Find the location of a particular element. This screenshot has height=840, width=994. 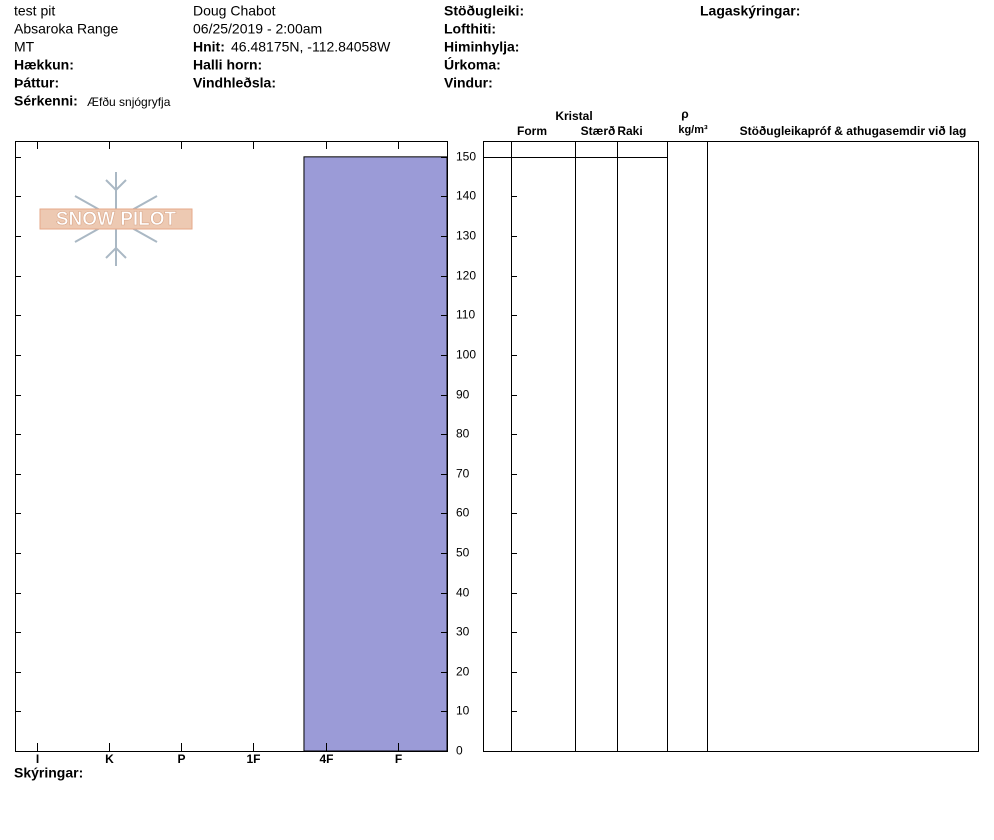

density-unit: kg/m³ is located at coordinates (693, 130).